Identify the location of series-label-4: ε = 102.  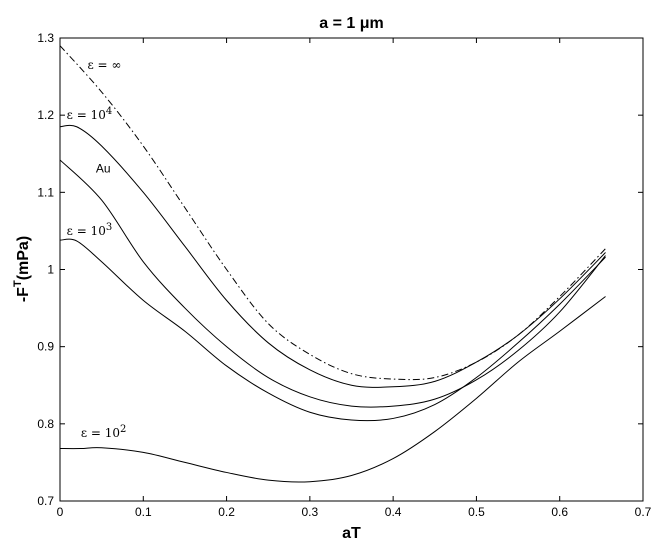
(104, 432).